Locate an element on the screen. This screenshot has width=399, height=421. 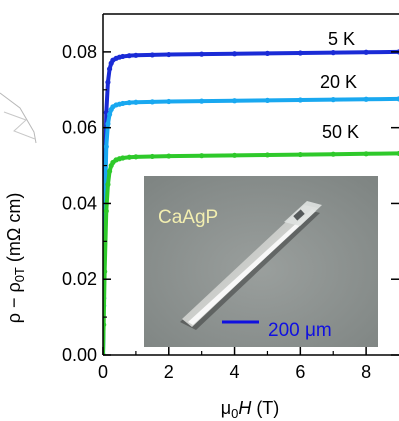
curve-label-50k: 50 K is located at coordinates (340, 132).